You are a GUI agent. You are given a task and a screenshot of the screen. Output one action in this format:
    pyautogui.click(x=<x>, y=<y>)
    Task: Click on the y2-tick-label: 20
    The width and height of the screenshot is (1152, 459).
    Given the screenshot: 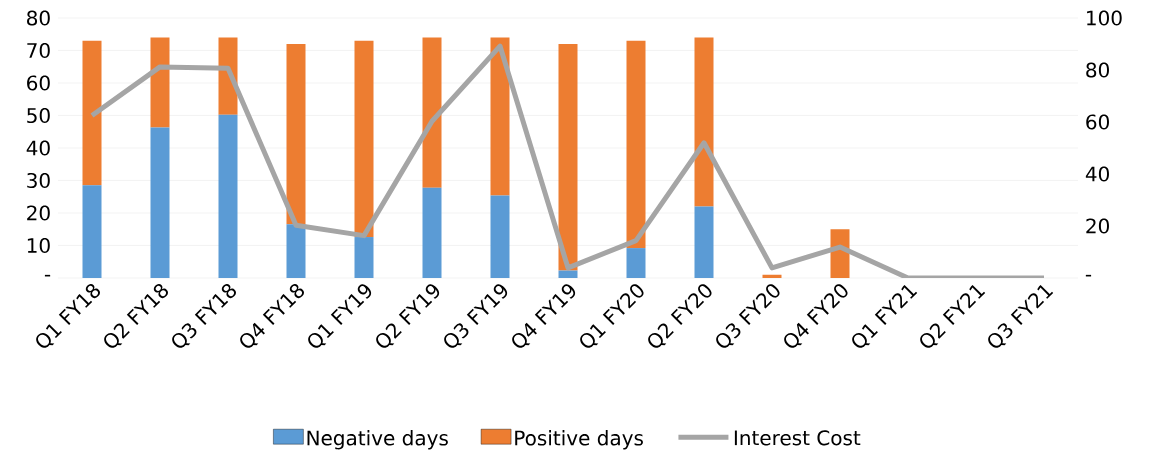 What is the action you would take?
    pyautogui.click(x=1097, y=226)
    